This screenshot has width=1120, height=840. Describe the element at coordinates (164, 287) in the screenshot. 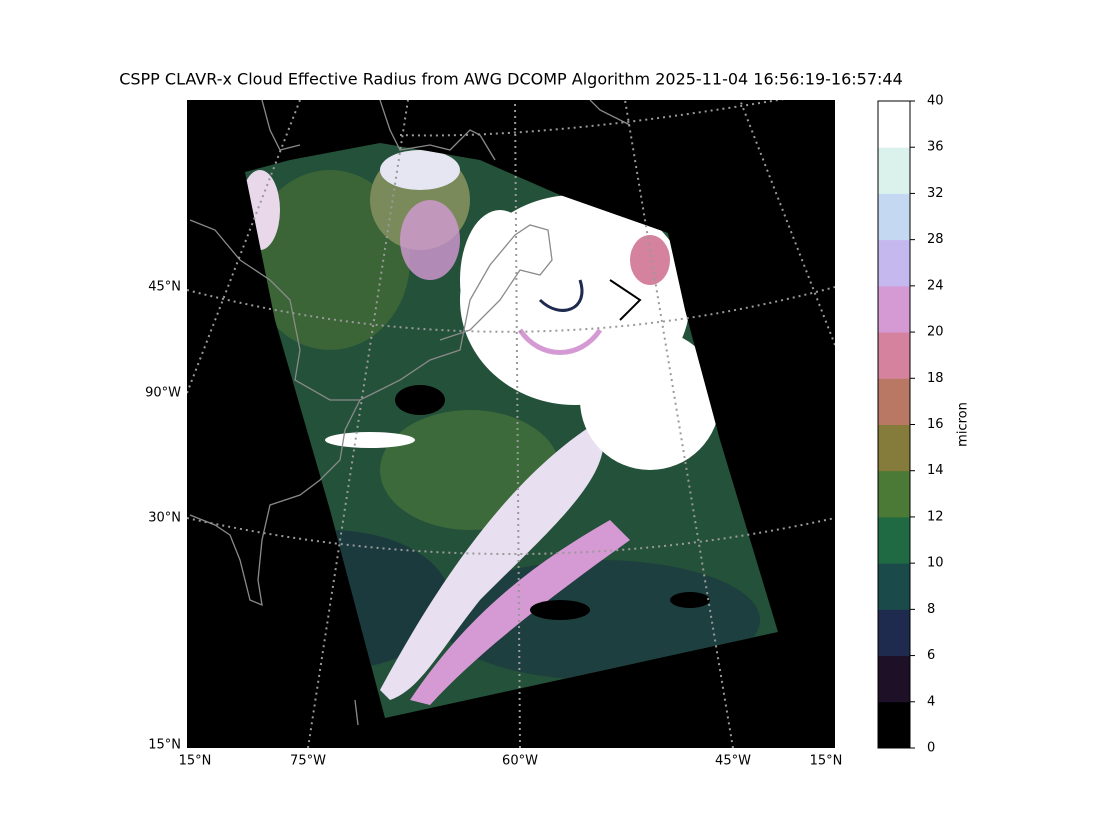

I see `lat-label: 45°N` at that location.